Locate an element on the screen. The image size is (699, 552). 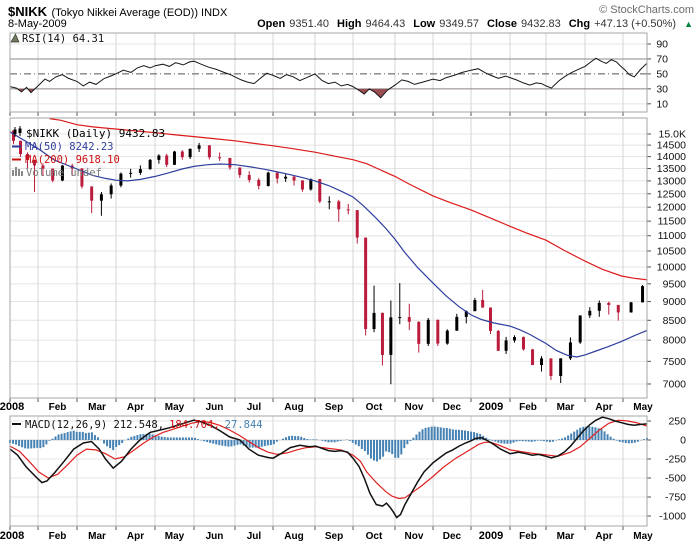
price-tick-label: 15.0K is located at coordinates (672, 135).